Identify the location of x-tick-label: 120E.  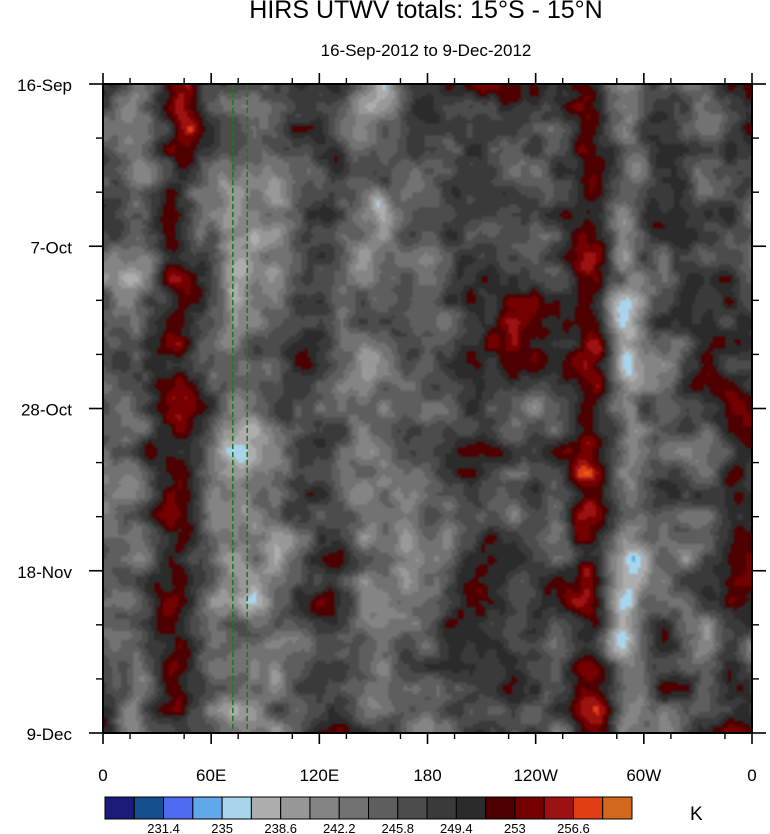
(319, 775).